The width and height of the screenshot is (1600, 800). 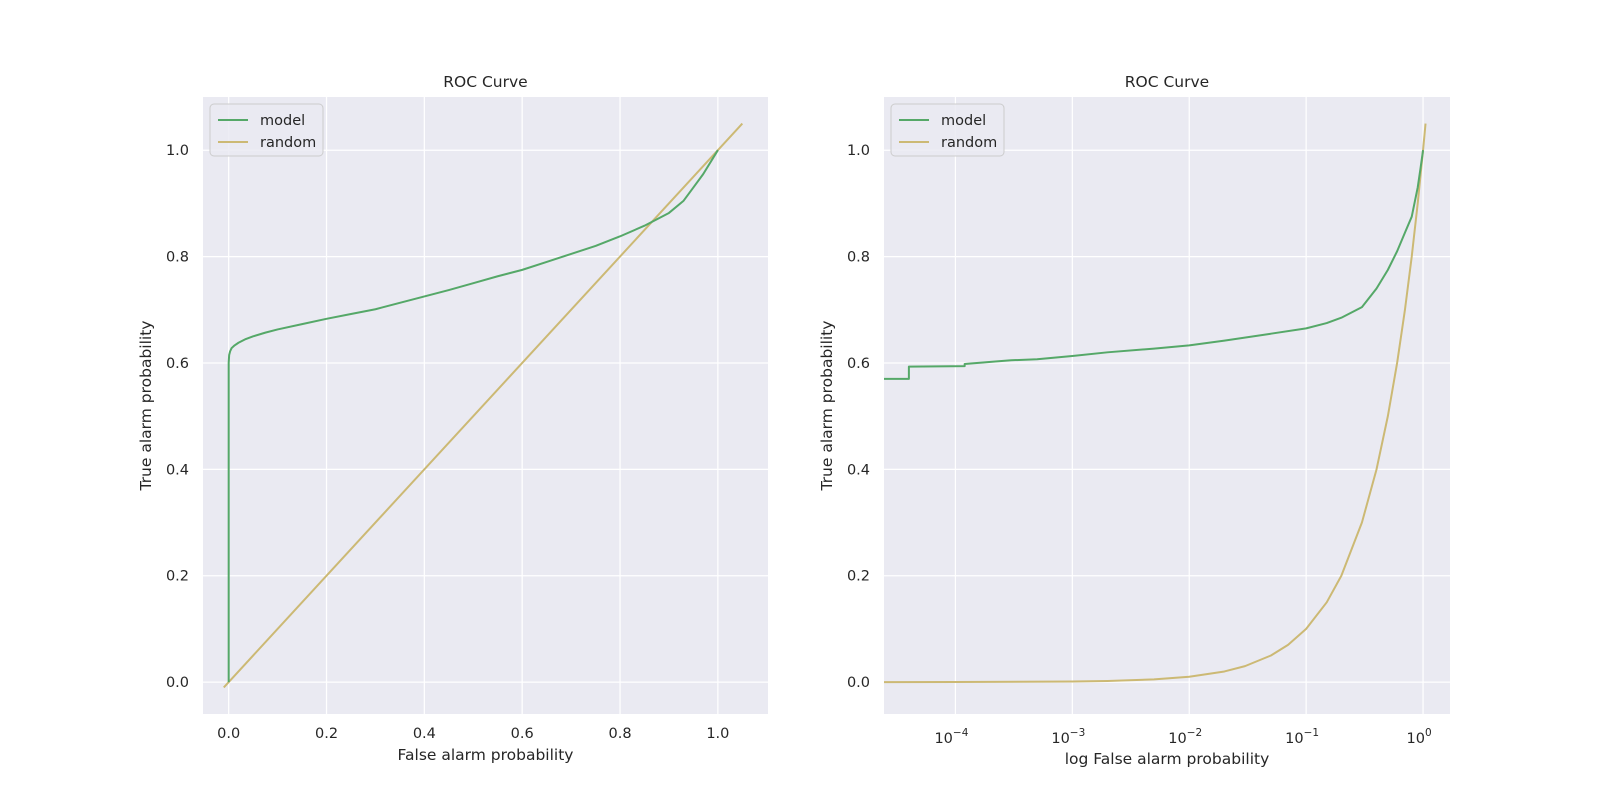 I want to click on x-tick-label: 0.2, so click(x=326, y=734).